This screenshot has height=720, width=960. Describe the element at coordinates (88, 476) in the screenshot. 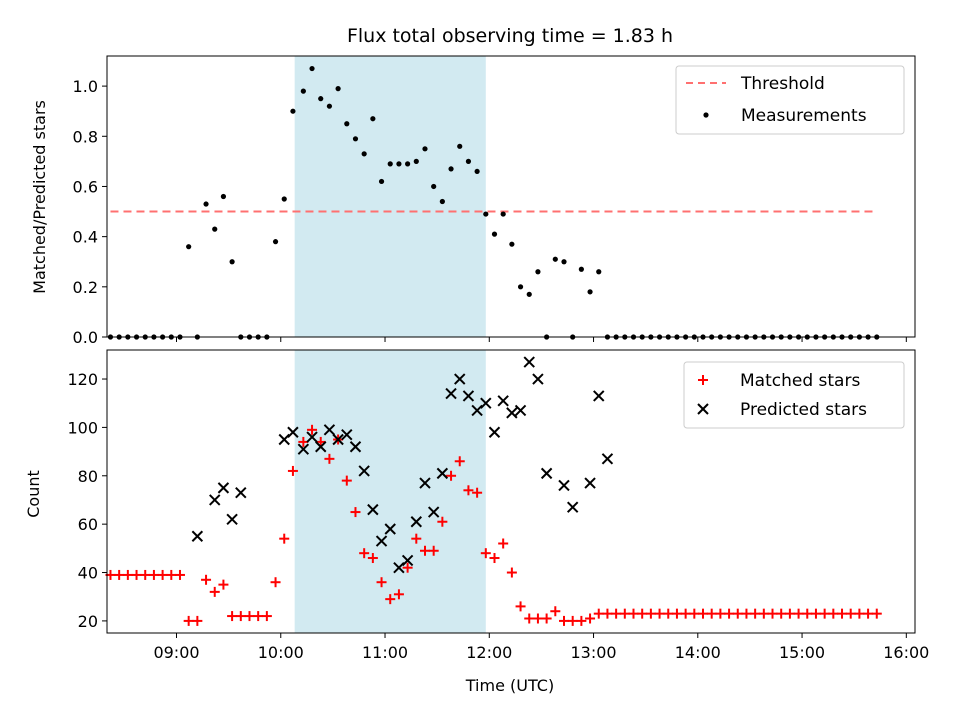

I see `y-tick-label: 80` at that location.